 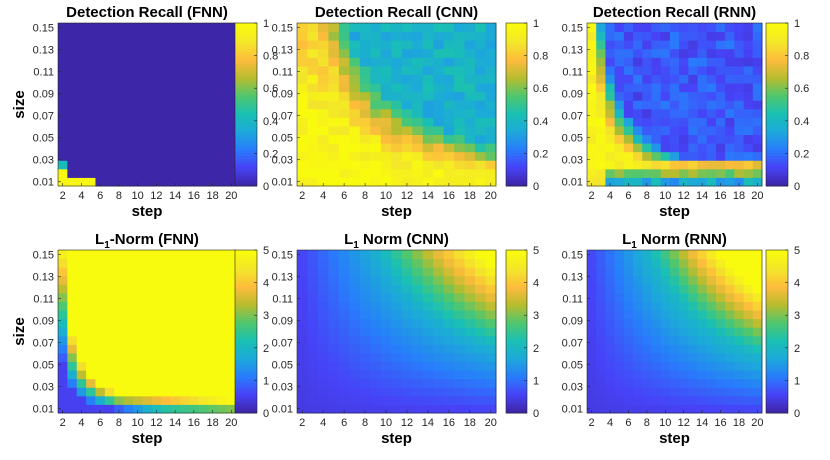 What do you see at coordinates (63, 196) in the screenshot?
I see `x-tick-label: 2` at bounding box center [63, 196].